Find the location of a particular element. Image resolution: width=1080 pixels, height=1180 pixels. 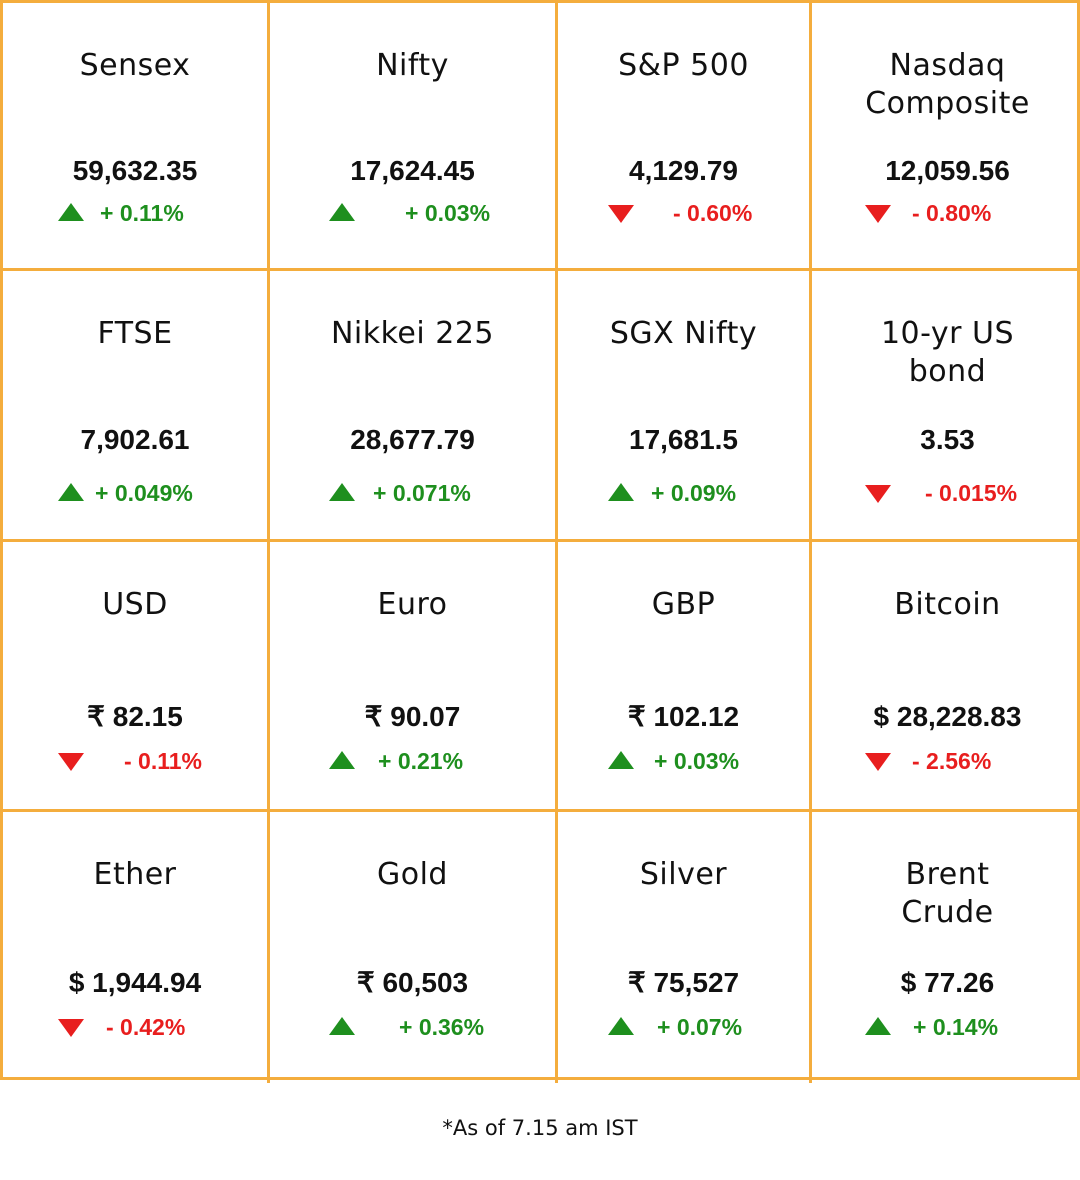

market-cell-bitcoin: Bitcoin $ 28,228.83 - 2.56% is located at coordinates (946, 677).